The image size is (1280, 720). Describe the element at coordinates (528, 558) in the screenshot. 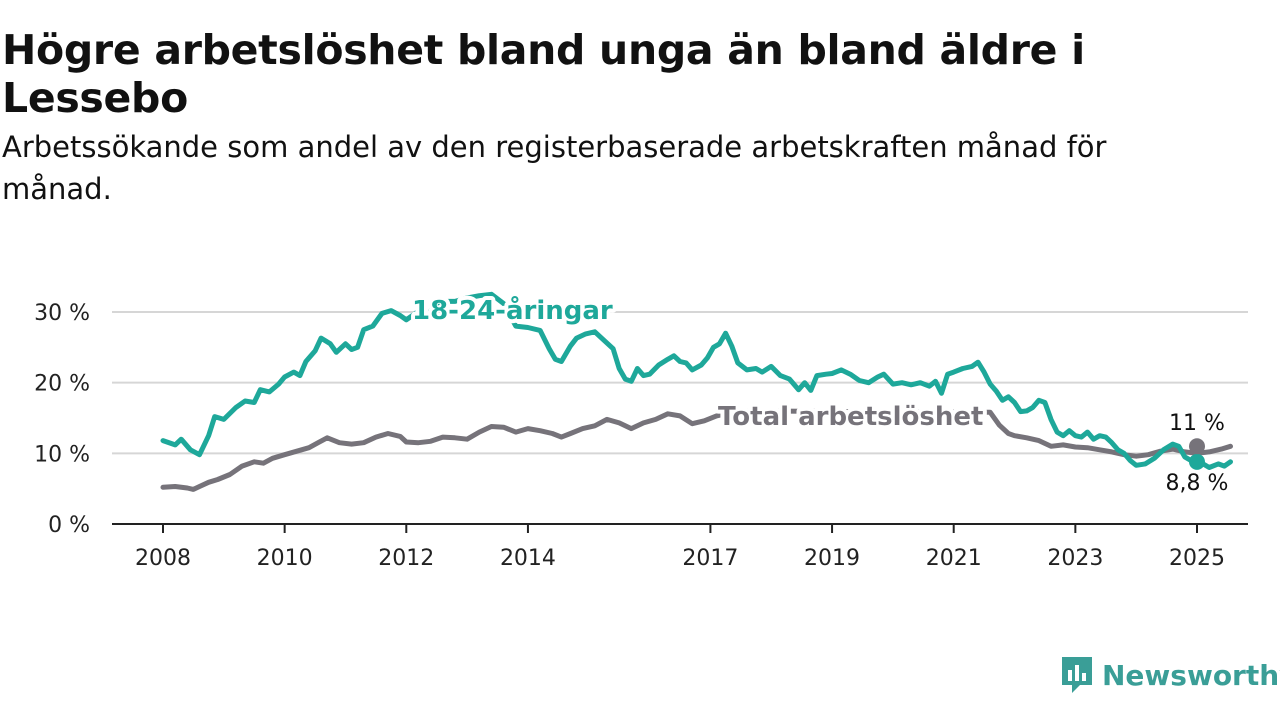

I see `x-tick-label: 2014` at that location.